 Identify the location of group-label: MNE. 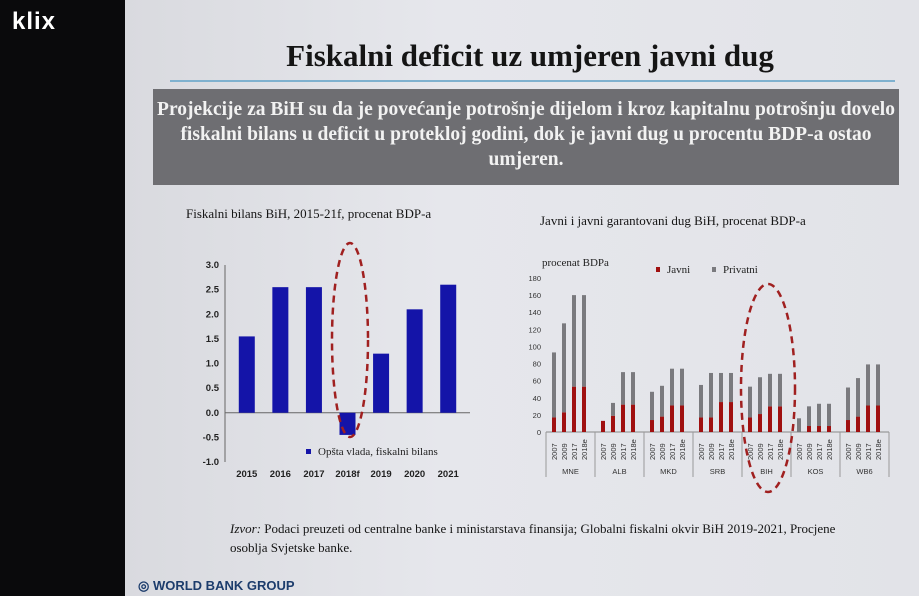
(570, 471).